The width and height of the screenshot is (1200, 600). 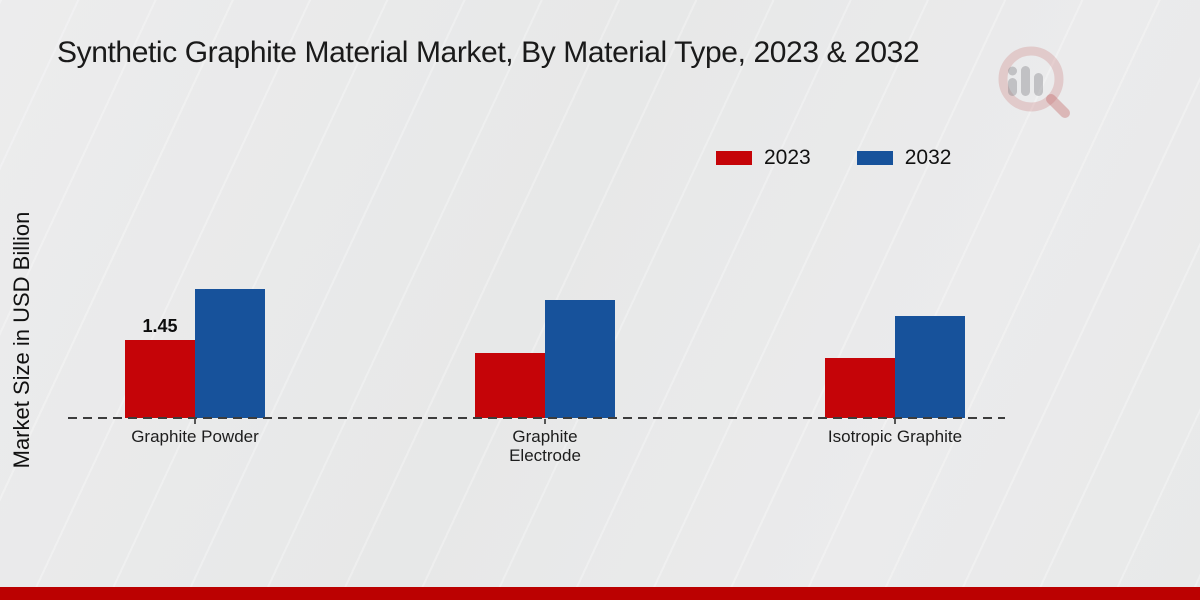 I want to click on bar-2023-graphite-electrode, so click(x=510, y=385).